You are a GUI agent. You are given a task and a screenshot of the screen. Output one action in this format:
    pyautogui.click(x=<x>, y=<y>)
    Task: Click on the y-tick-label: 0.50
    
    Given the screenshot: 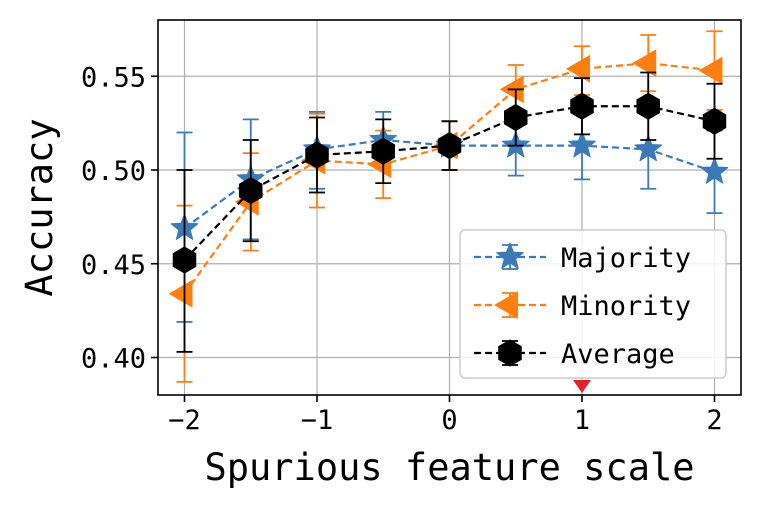 What is the action you would take?
    pyautogui.click(x=113, y=171)
    